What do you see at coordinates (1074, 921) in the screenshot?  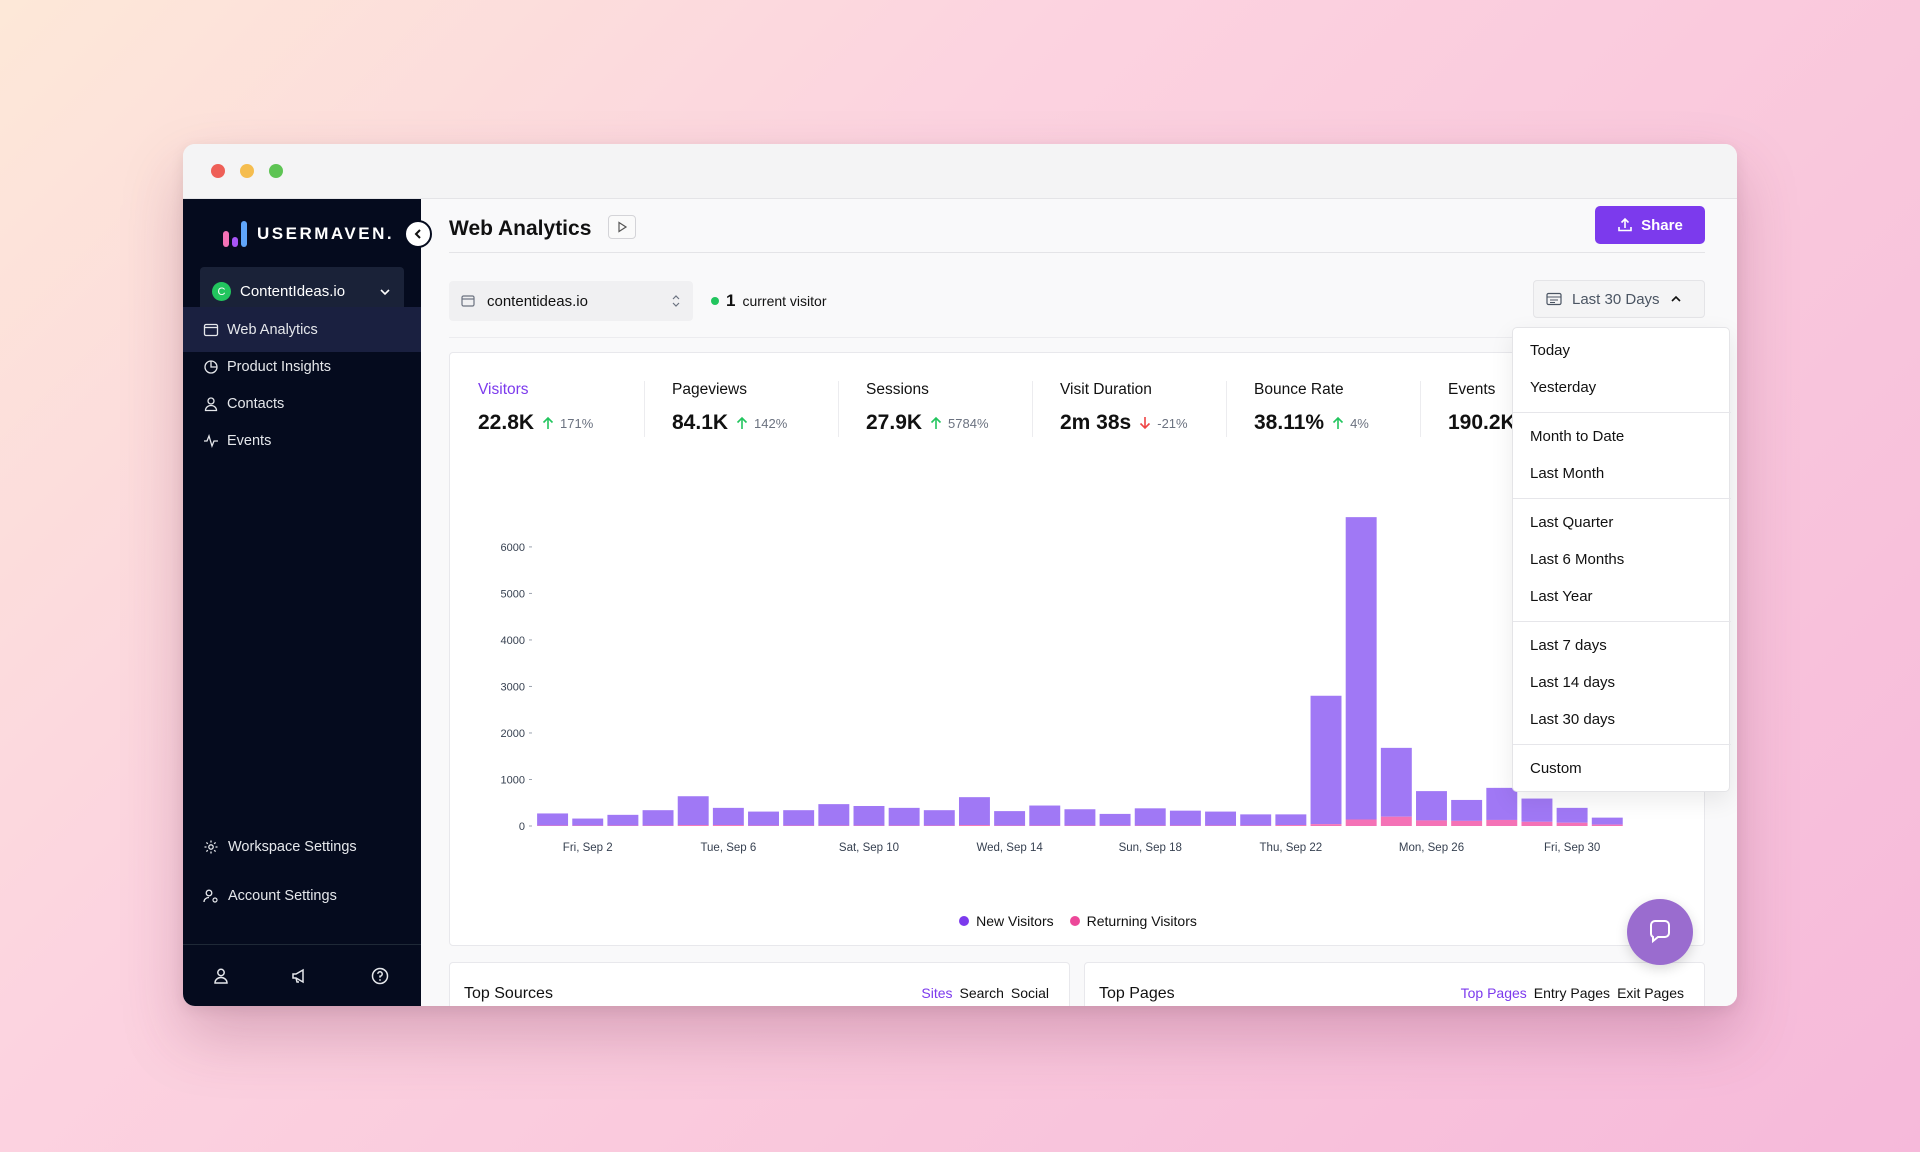 I see `legend-dot-icon` at bounding box center [1074, 921].